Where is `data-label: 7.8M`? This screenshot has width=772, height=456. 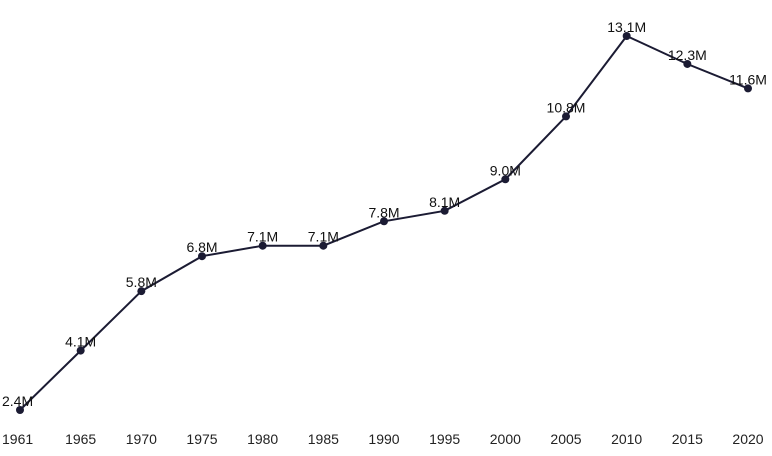
data-label: 7.8M is located at coordinates (383, 212).